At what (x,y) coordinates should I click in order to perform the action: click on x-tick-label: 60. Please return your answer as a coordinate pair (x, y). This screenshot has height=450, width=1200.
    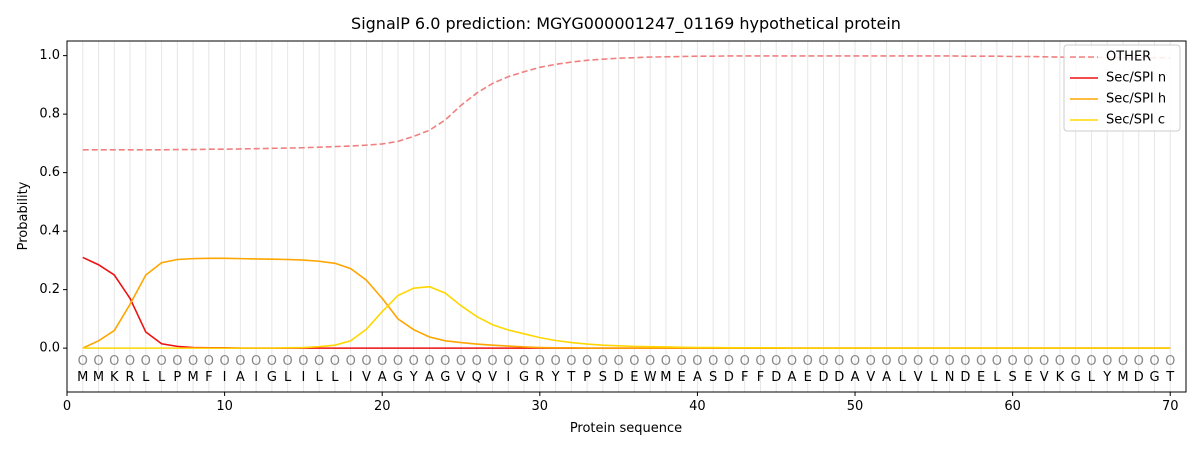
    Looking at the image, I should click on (1012, 406).